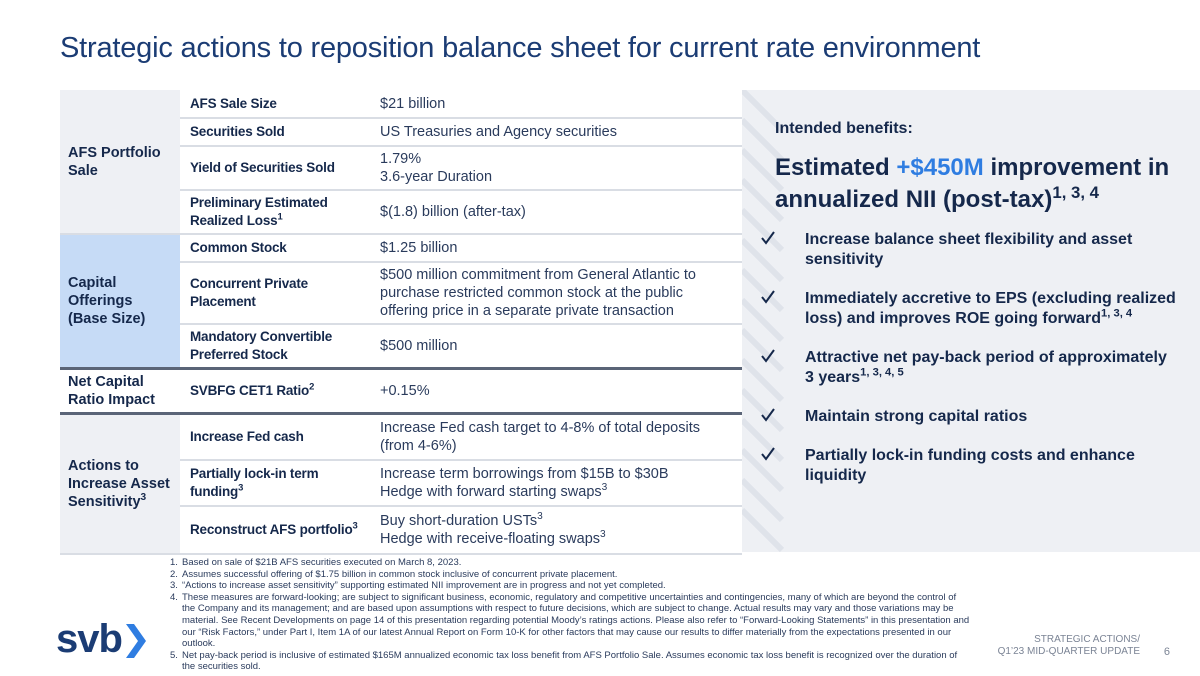  I want to click on row-value: 1.79% 3.6-year Duration, so click(556, 168).